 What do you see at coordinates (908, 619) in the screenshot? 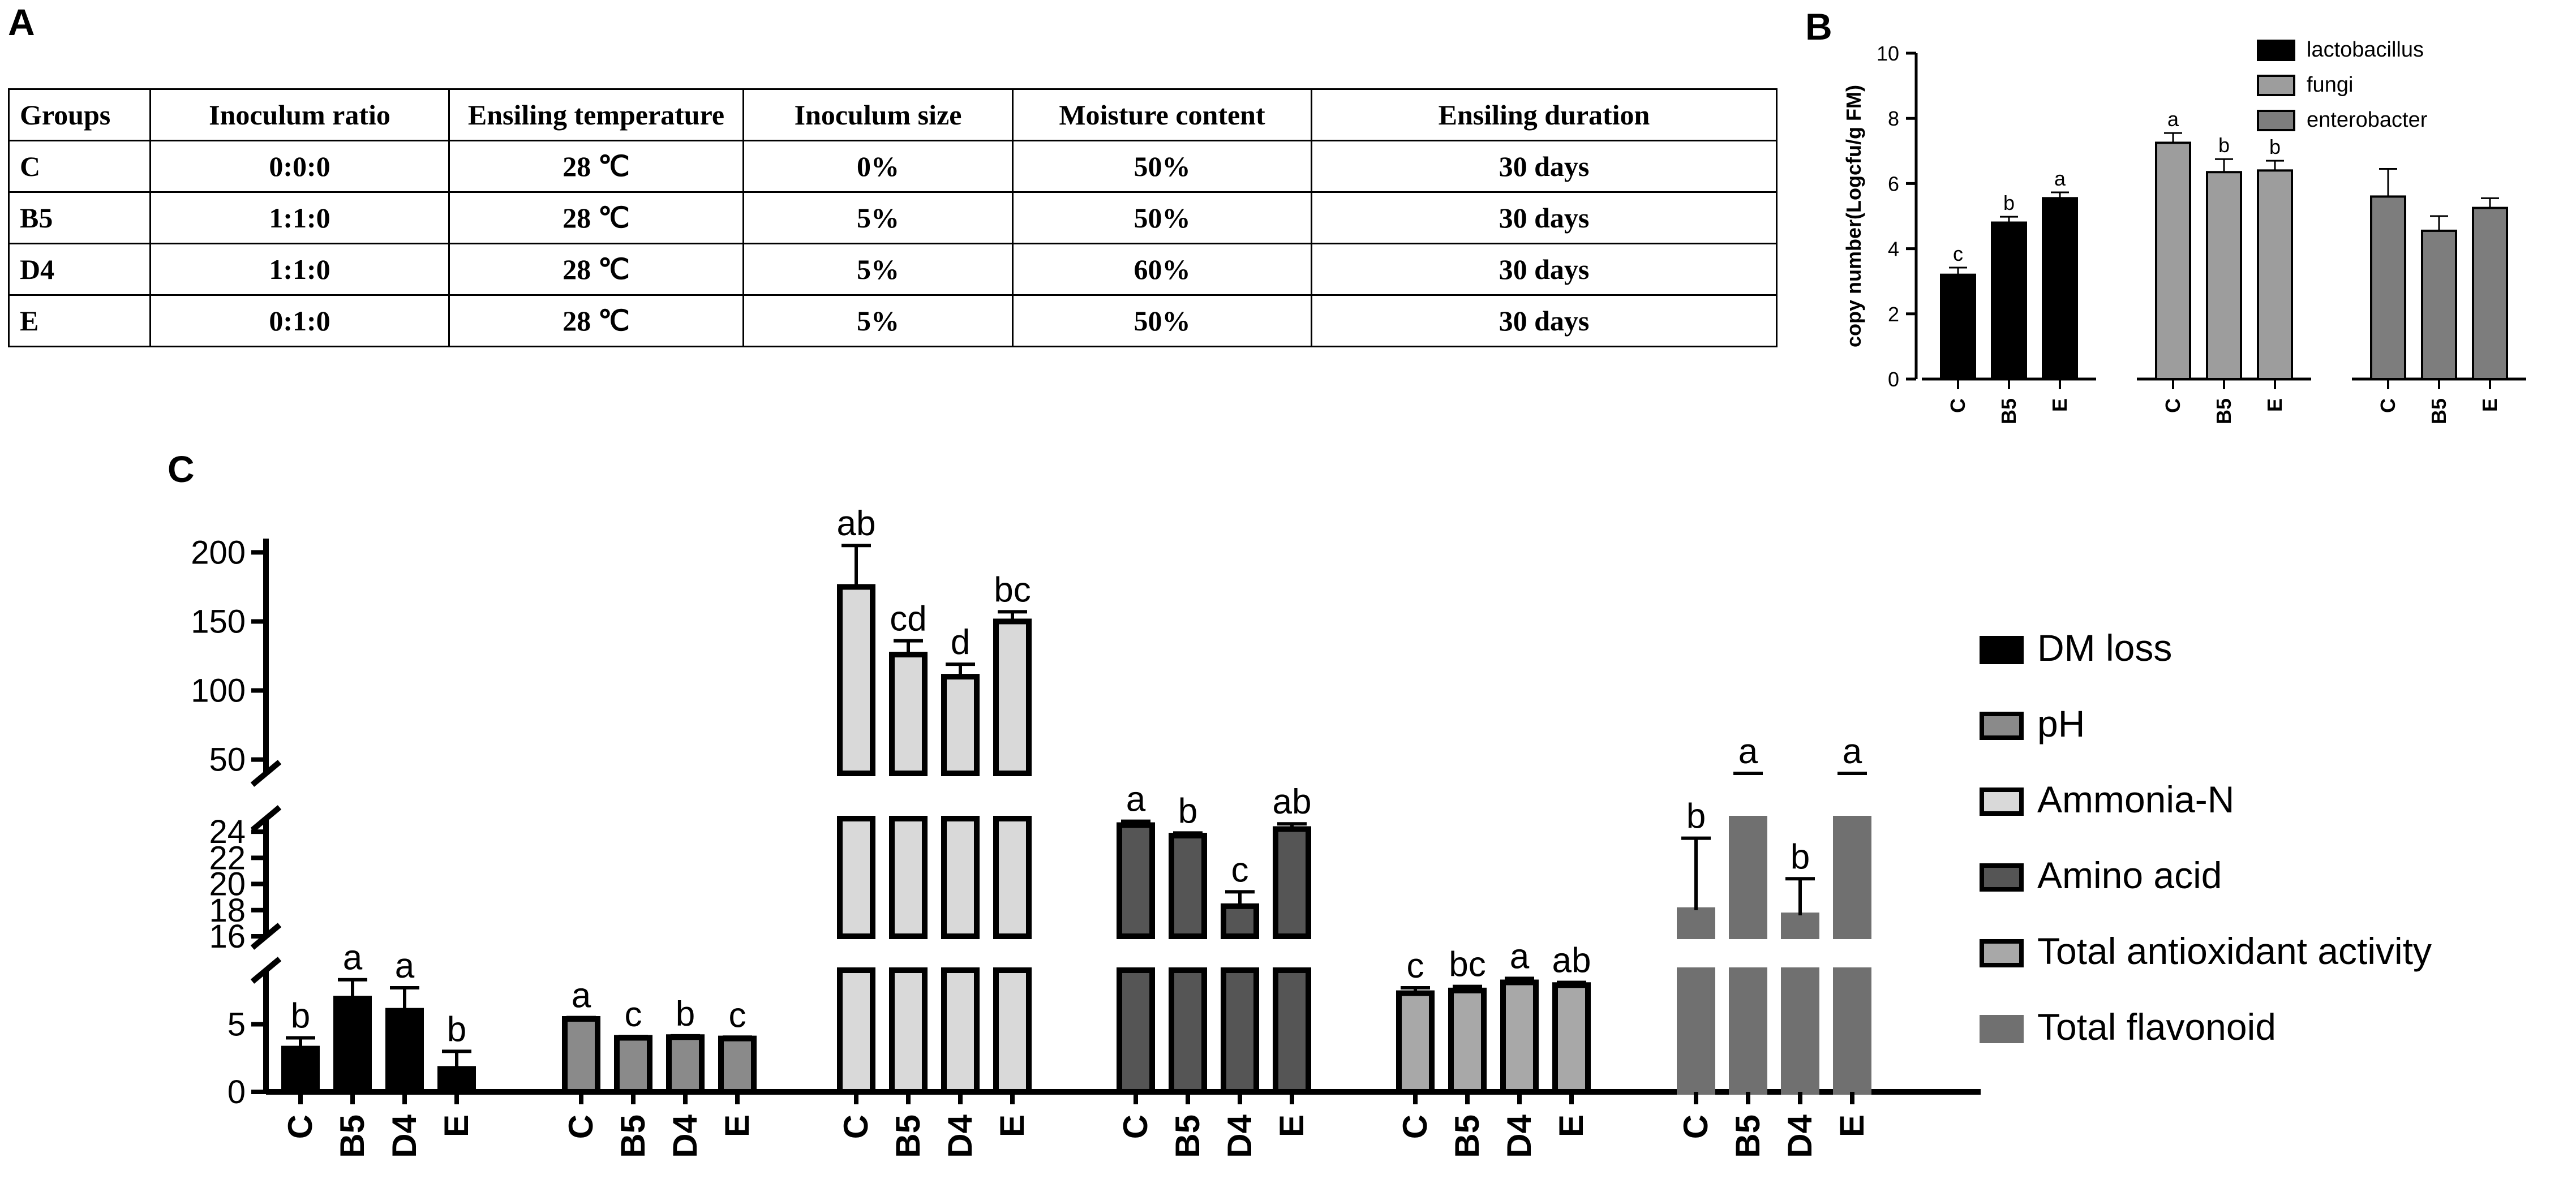
I see `significance-label: cd` at bounding box center [908, 619].